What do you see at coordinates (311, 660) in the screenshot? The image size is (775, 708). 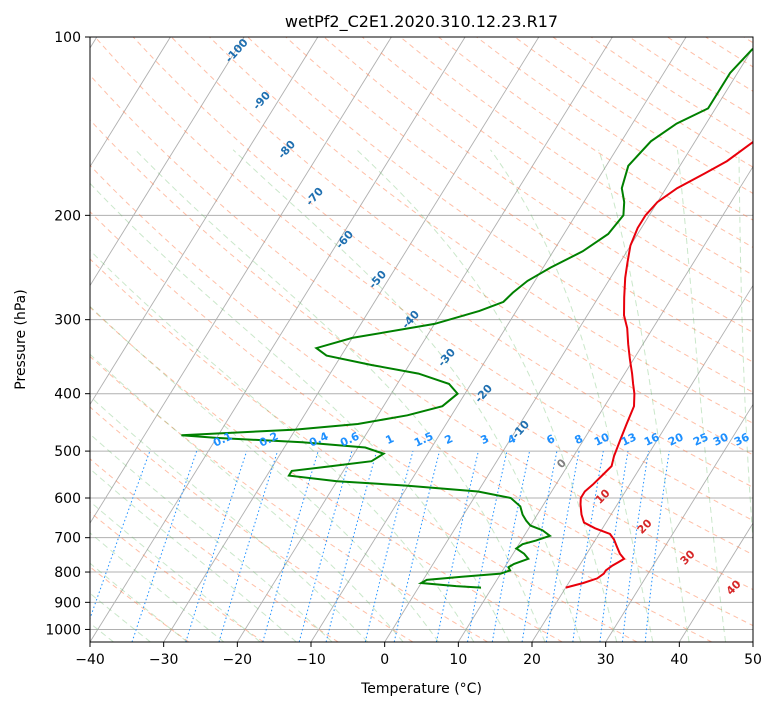 I see `x-tick-label: −10` at bounding box center [311, 660].